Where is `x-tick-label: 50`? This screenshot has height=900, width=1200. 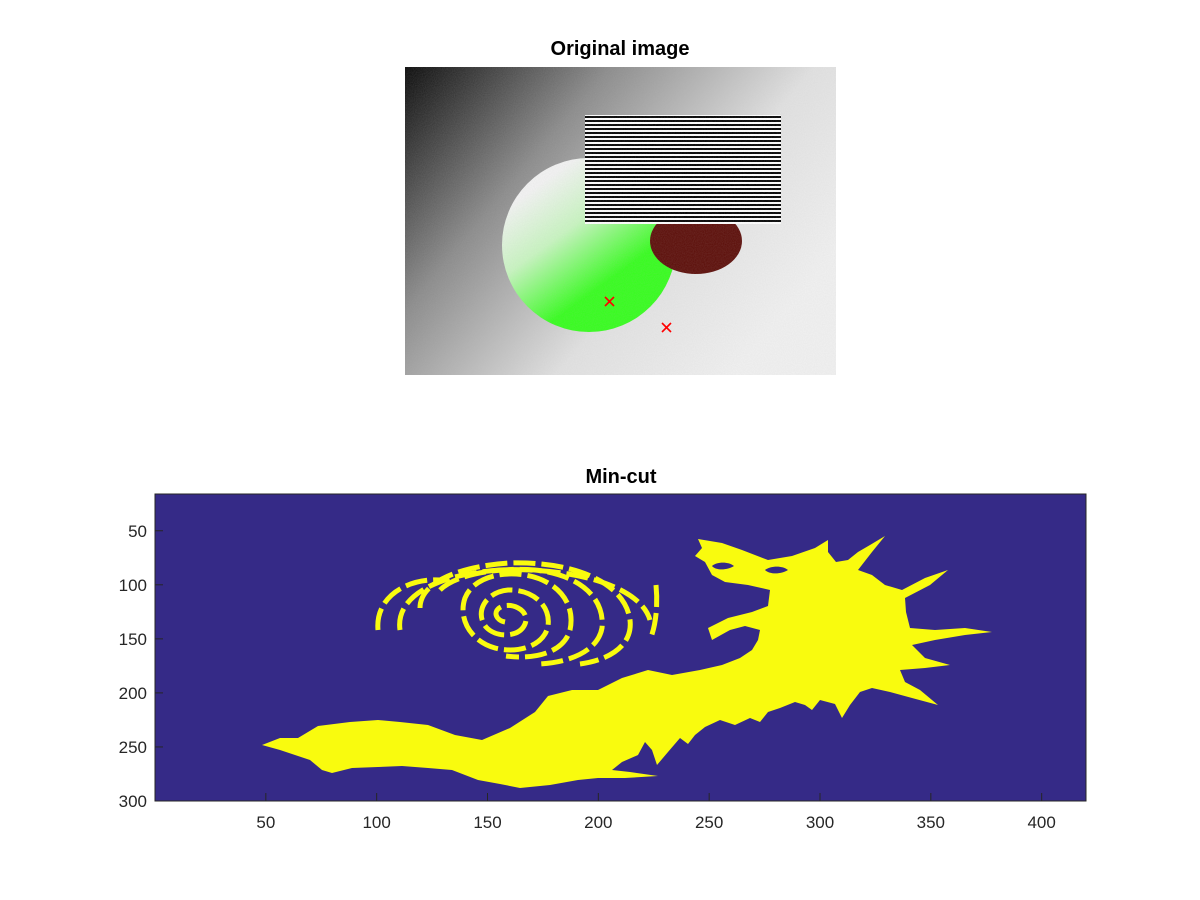
x-tick-label: 50 is located at coordinates (265, 822).